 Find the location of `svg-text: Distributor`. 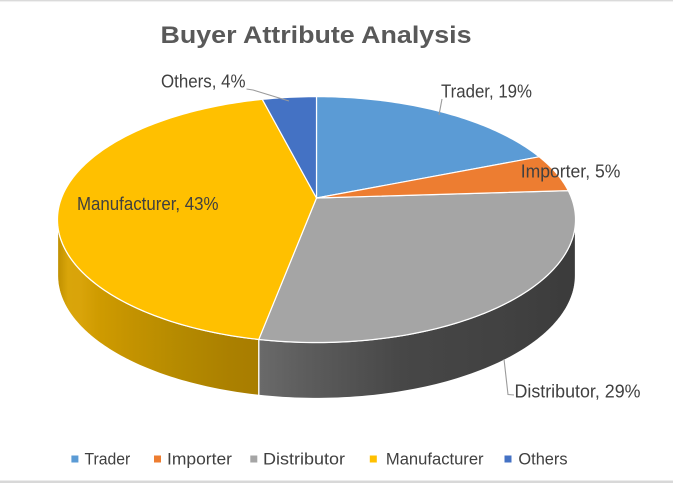

svg-text: Distributor is located at coordinates (304, 459).